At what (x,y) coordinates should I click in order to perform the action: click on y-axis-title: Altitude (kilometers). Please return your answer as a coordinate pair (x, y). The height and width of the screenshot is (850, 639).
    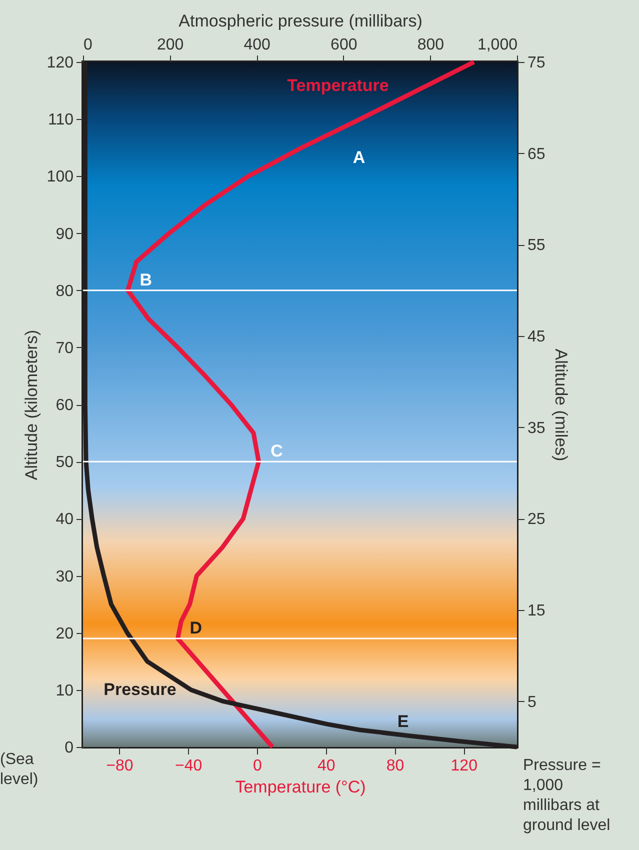
    Looking at the image, I should click on (31, 405).